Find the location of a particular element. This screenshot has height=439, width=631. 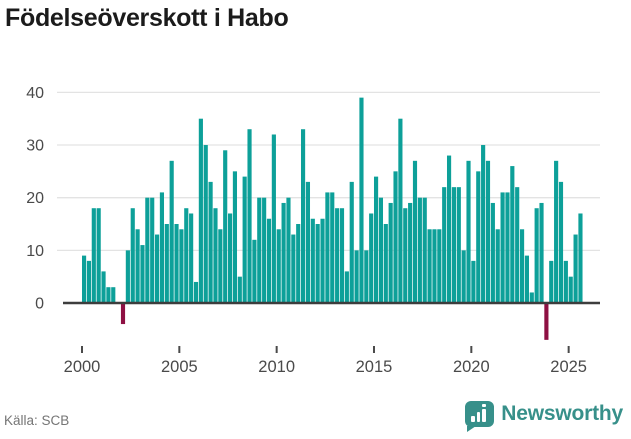

bar-2015-Q2 is located at coordinates (381, 250).